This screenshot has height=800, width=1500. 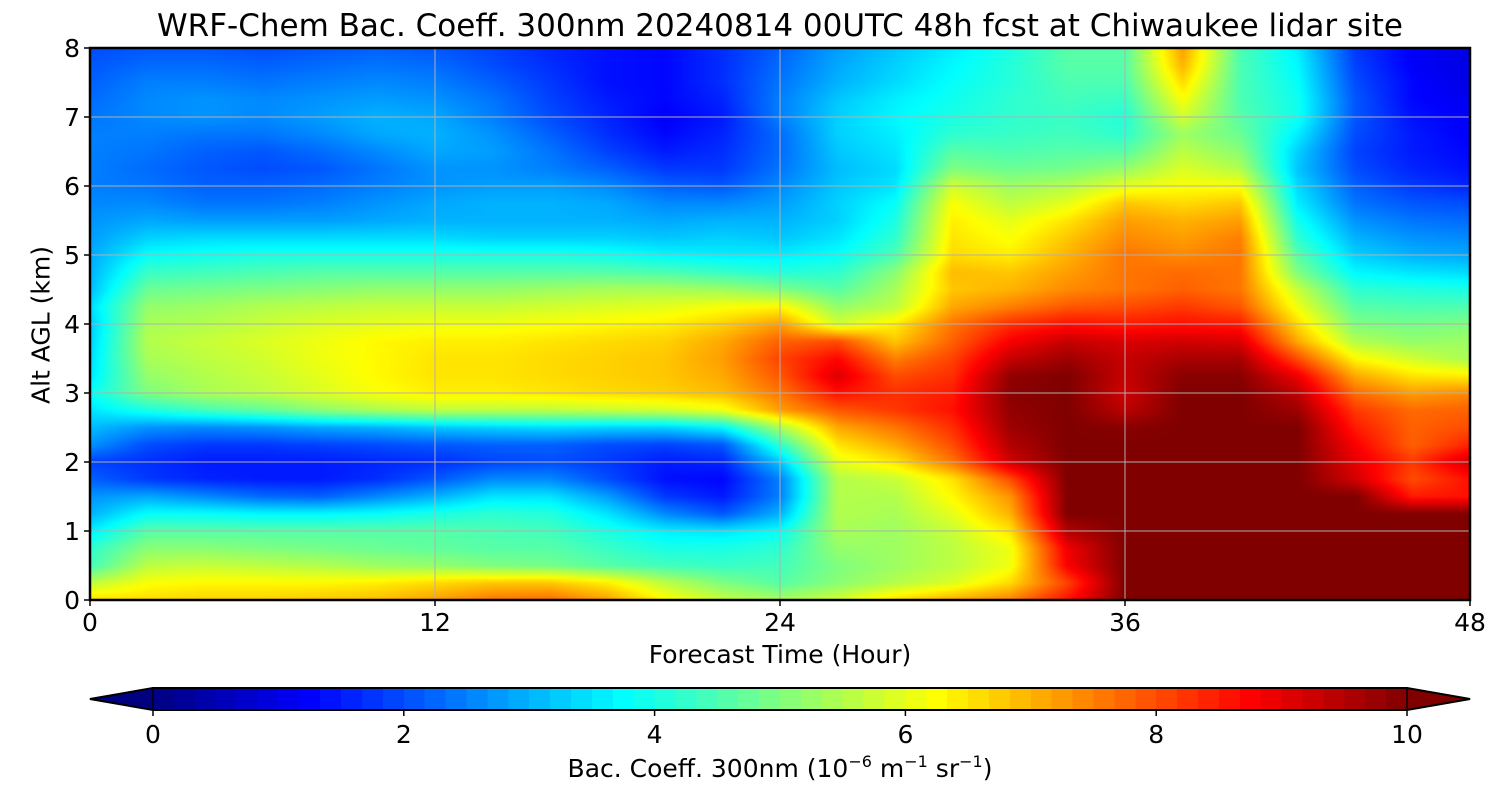 I want to click on y-tick-label: 8, so click(x=72, y=48).